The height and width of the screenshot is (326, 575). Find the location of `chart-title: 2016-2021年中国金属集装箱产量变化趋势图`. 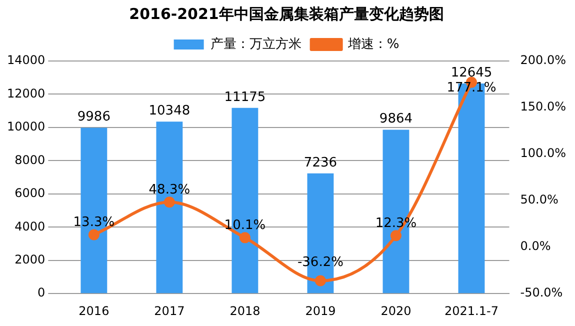

chart-title: 2016-2021年中国金属集装箱产量变化趋势图 is located at coordinates (286, 13).